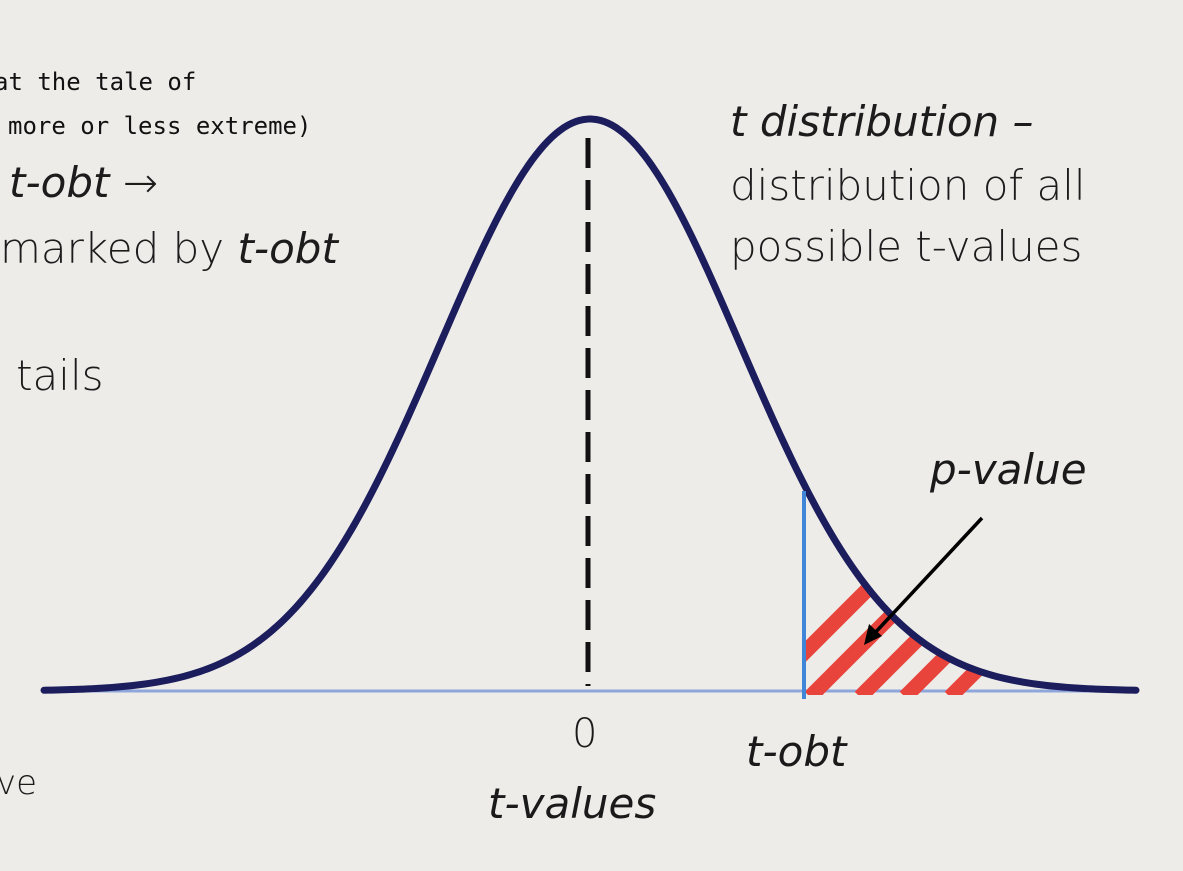 This screenshot has width=1183, height=871. I want to click on p-value-arrow-head, so click(873, 634).